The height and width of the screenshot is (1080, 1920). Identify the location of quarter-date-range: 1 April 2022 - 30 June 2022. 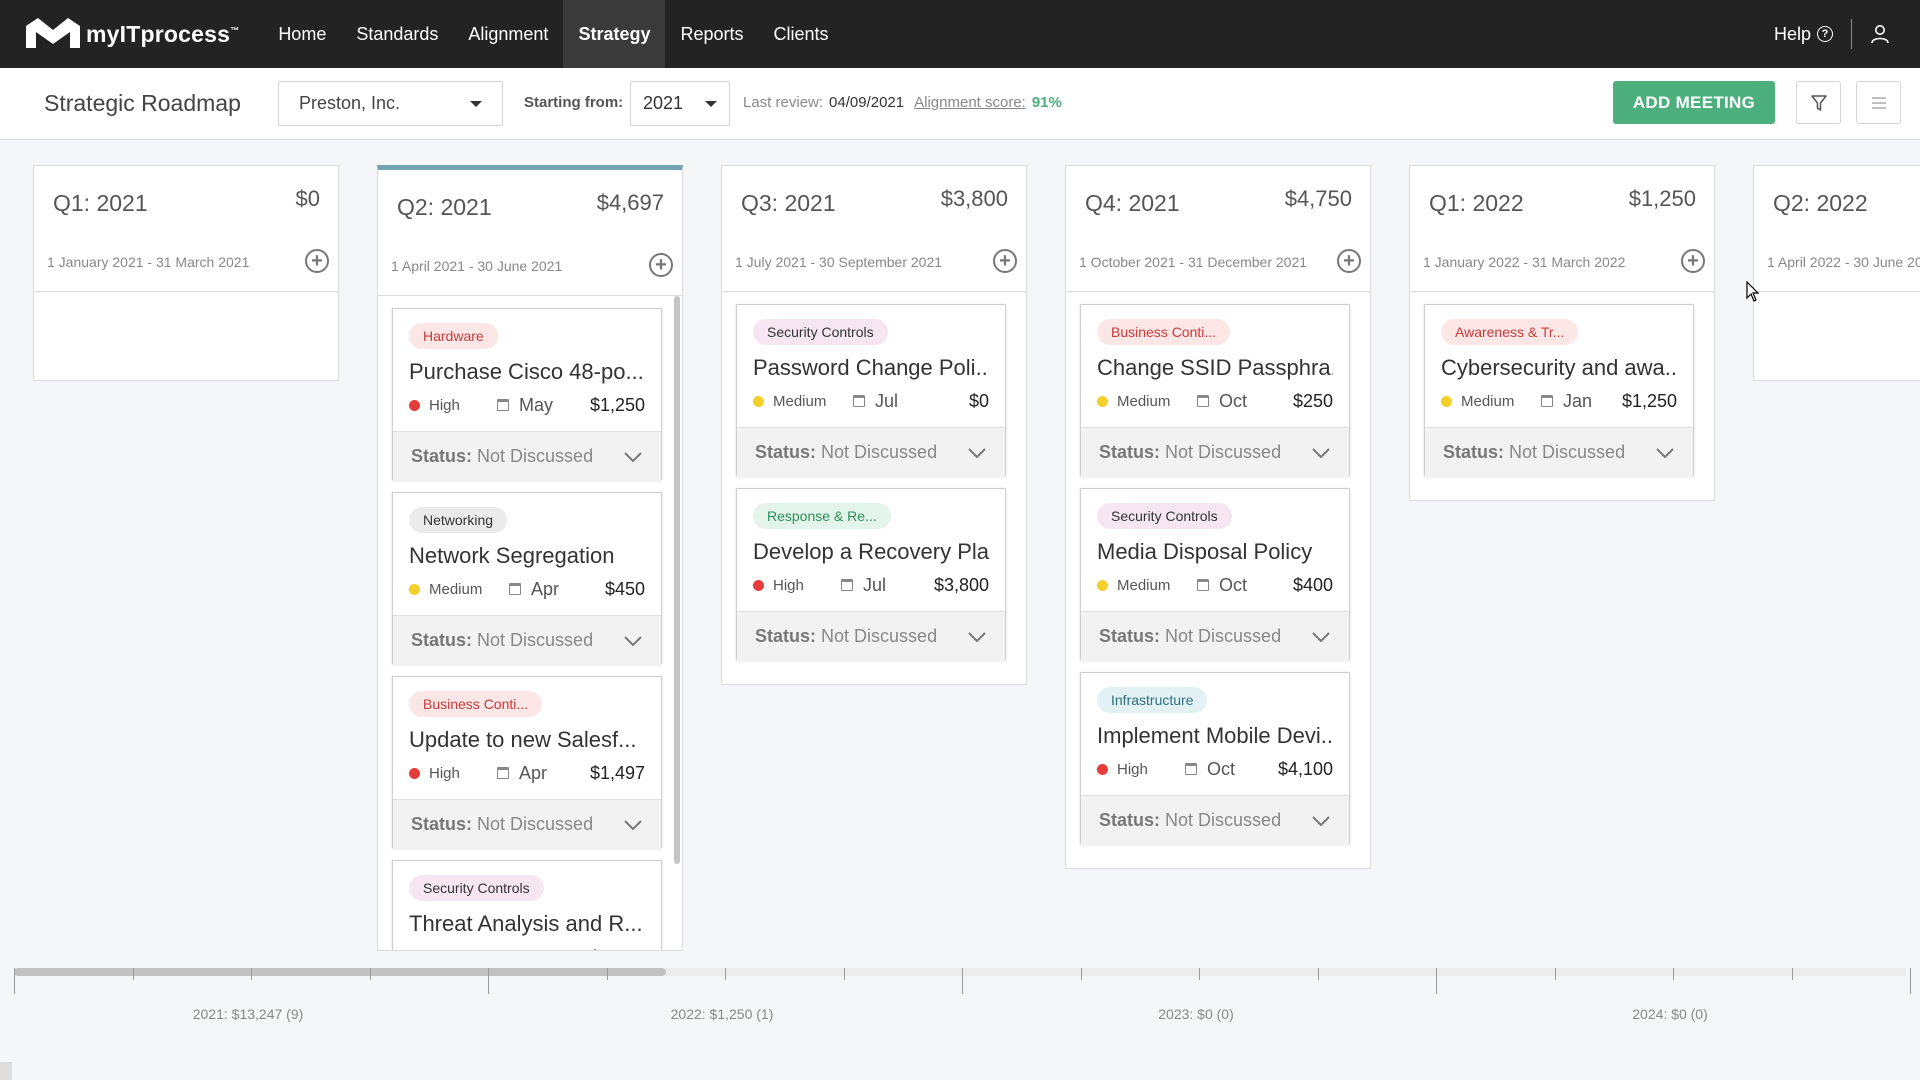
(1843, 262).